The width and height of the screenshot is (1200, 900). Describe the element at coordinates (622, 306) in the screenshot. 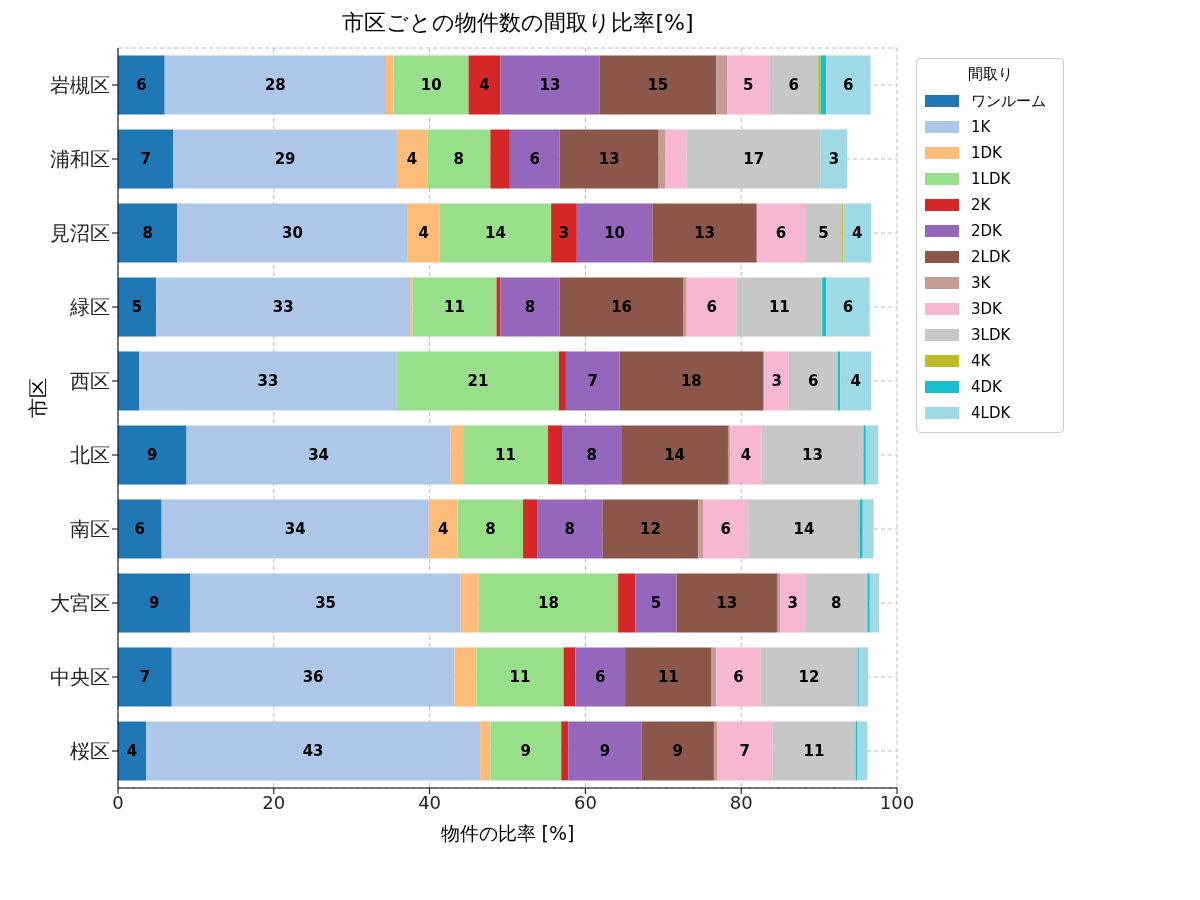

I see `data-label: 16` at that location.